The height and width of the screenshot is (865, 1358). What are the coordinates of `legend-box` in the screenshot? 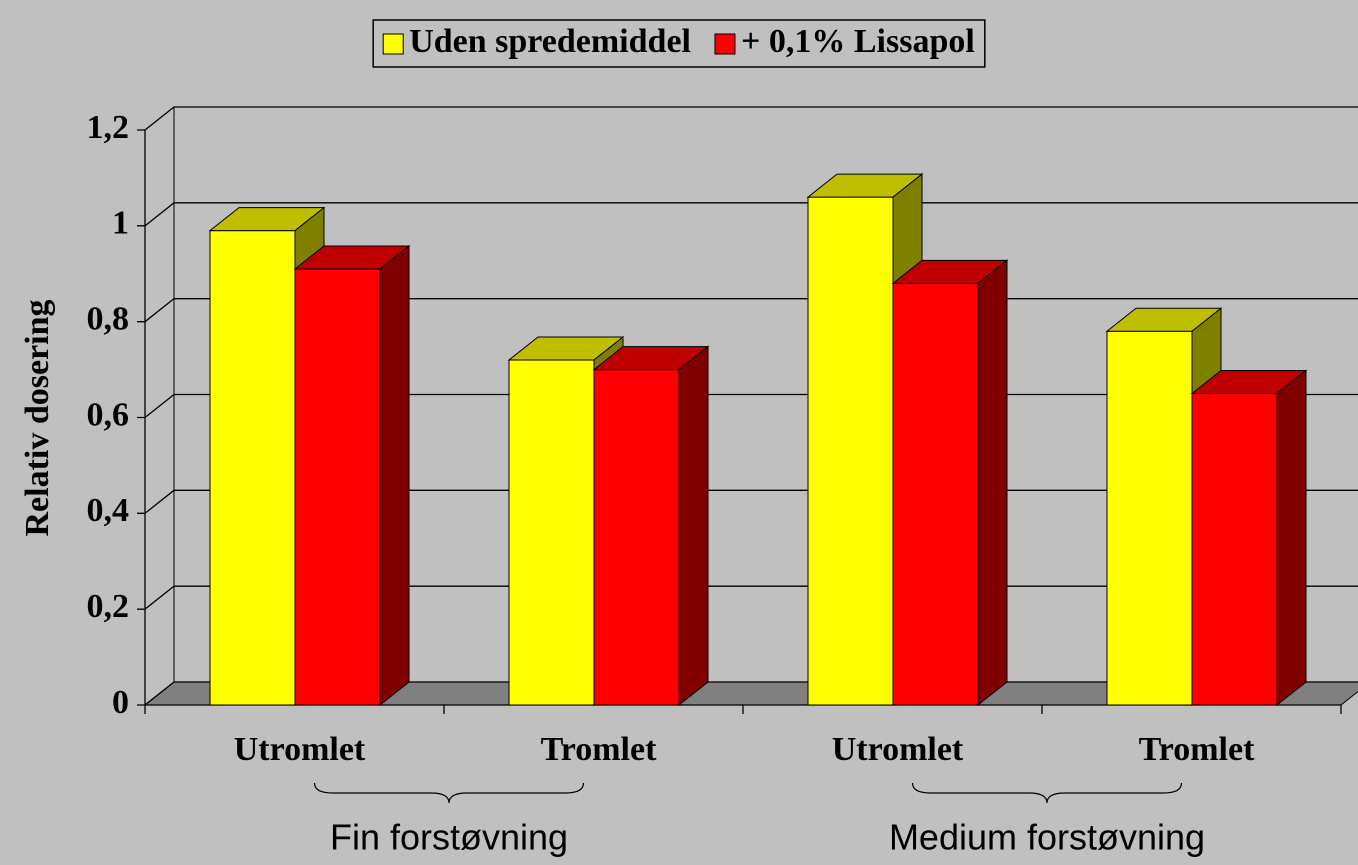 It's located at (679, 43).